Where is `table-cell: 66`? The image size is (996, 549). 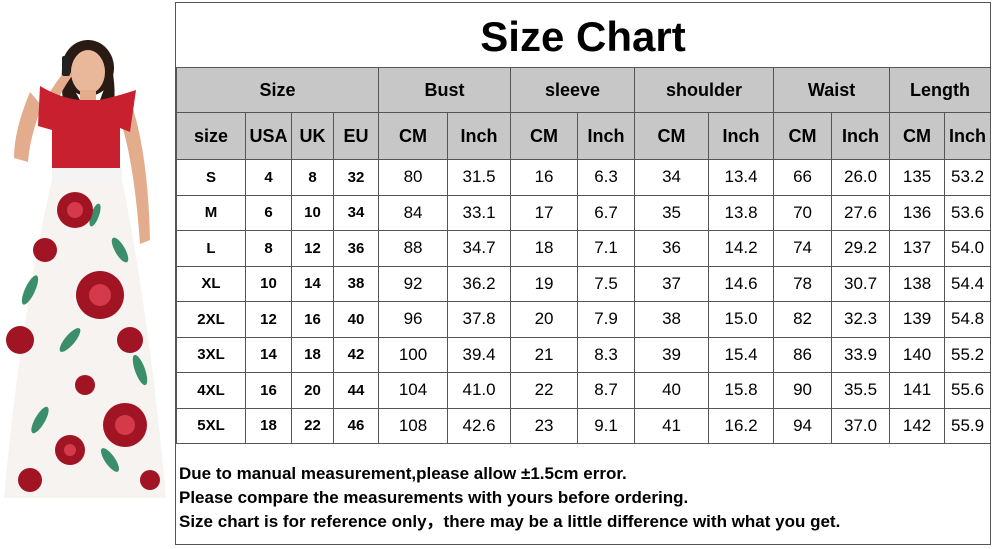
table-cell: 66 is located at coordinates (803, 177).